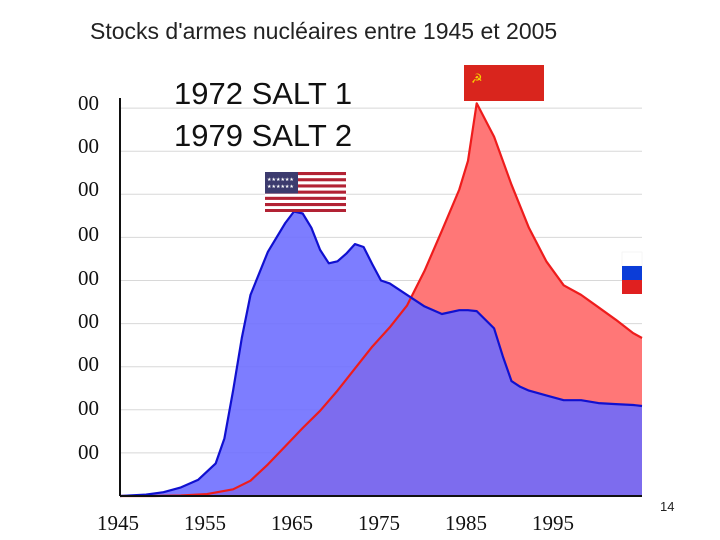 The height and width of the screenshot is (540, 720). What do you see at coordinates (205, 523) in the screenshot?
I see `x-tick-label: 1955` at bounding box center [205, 523].